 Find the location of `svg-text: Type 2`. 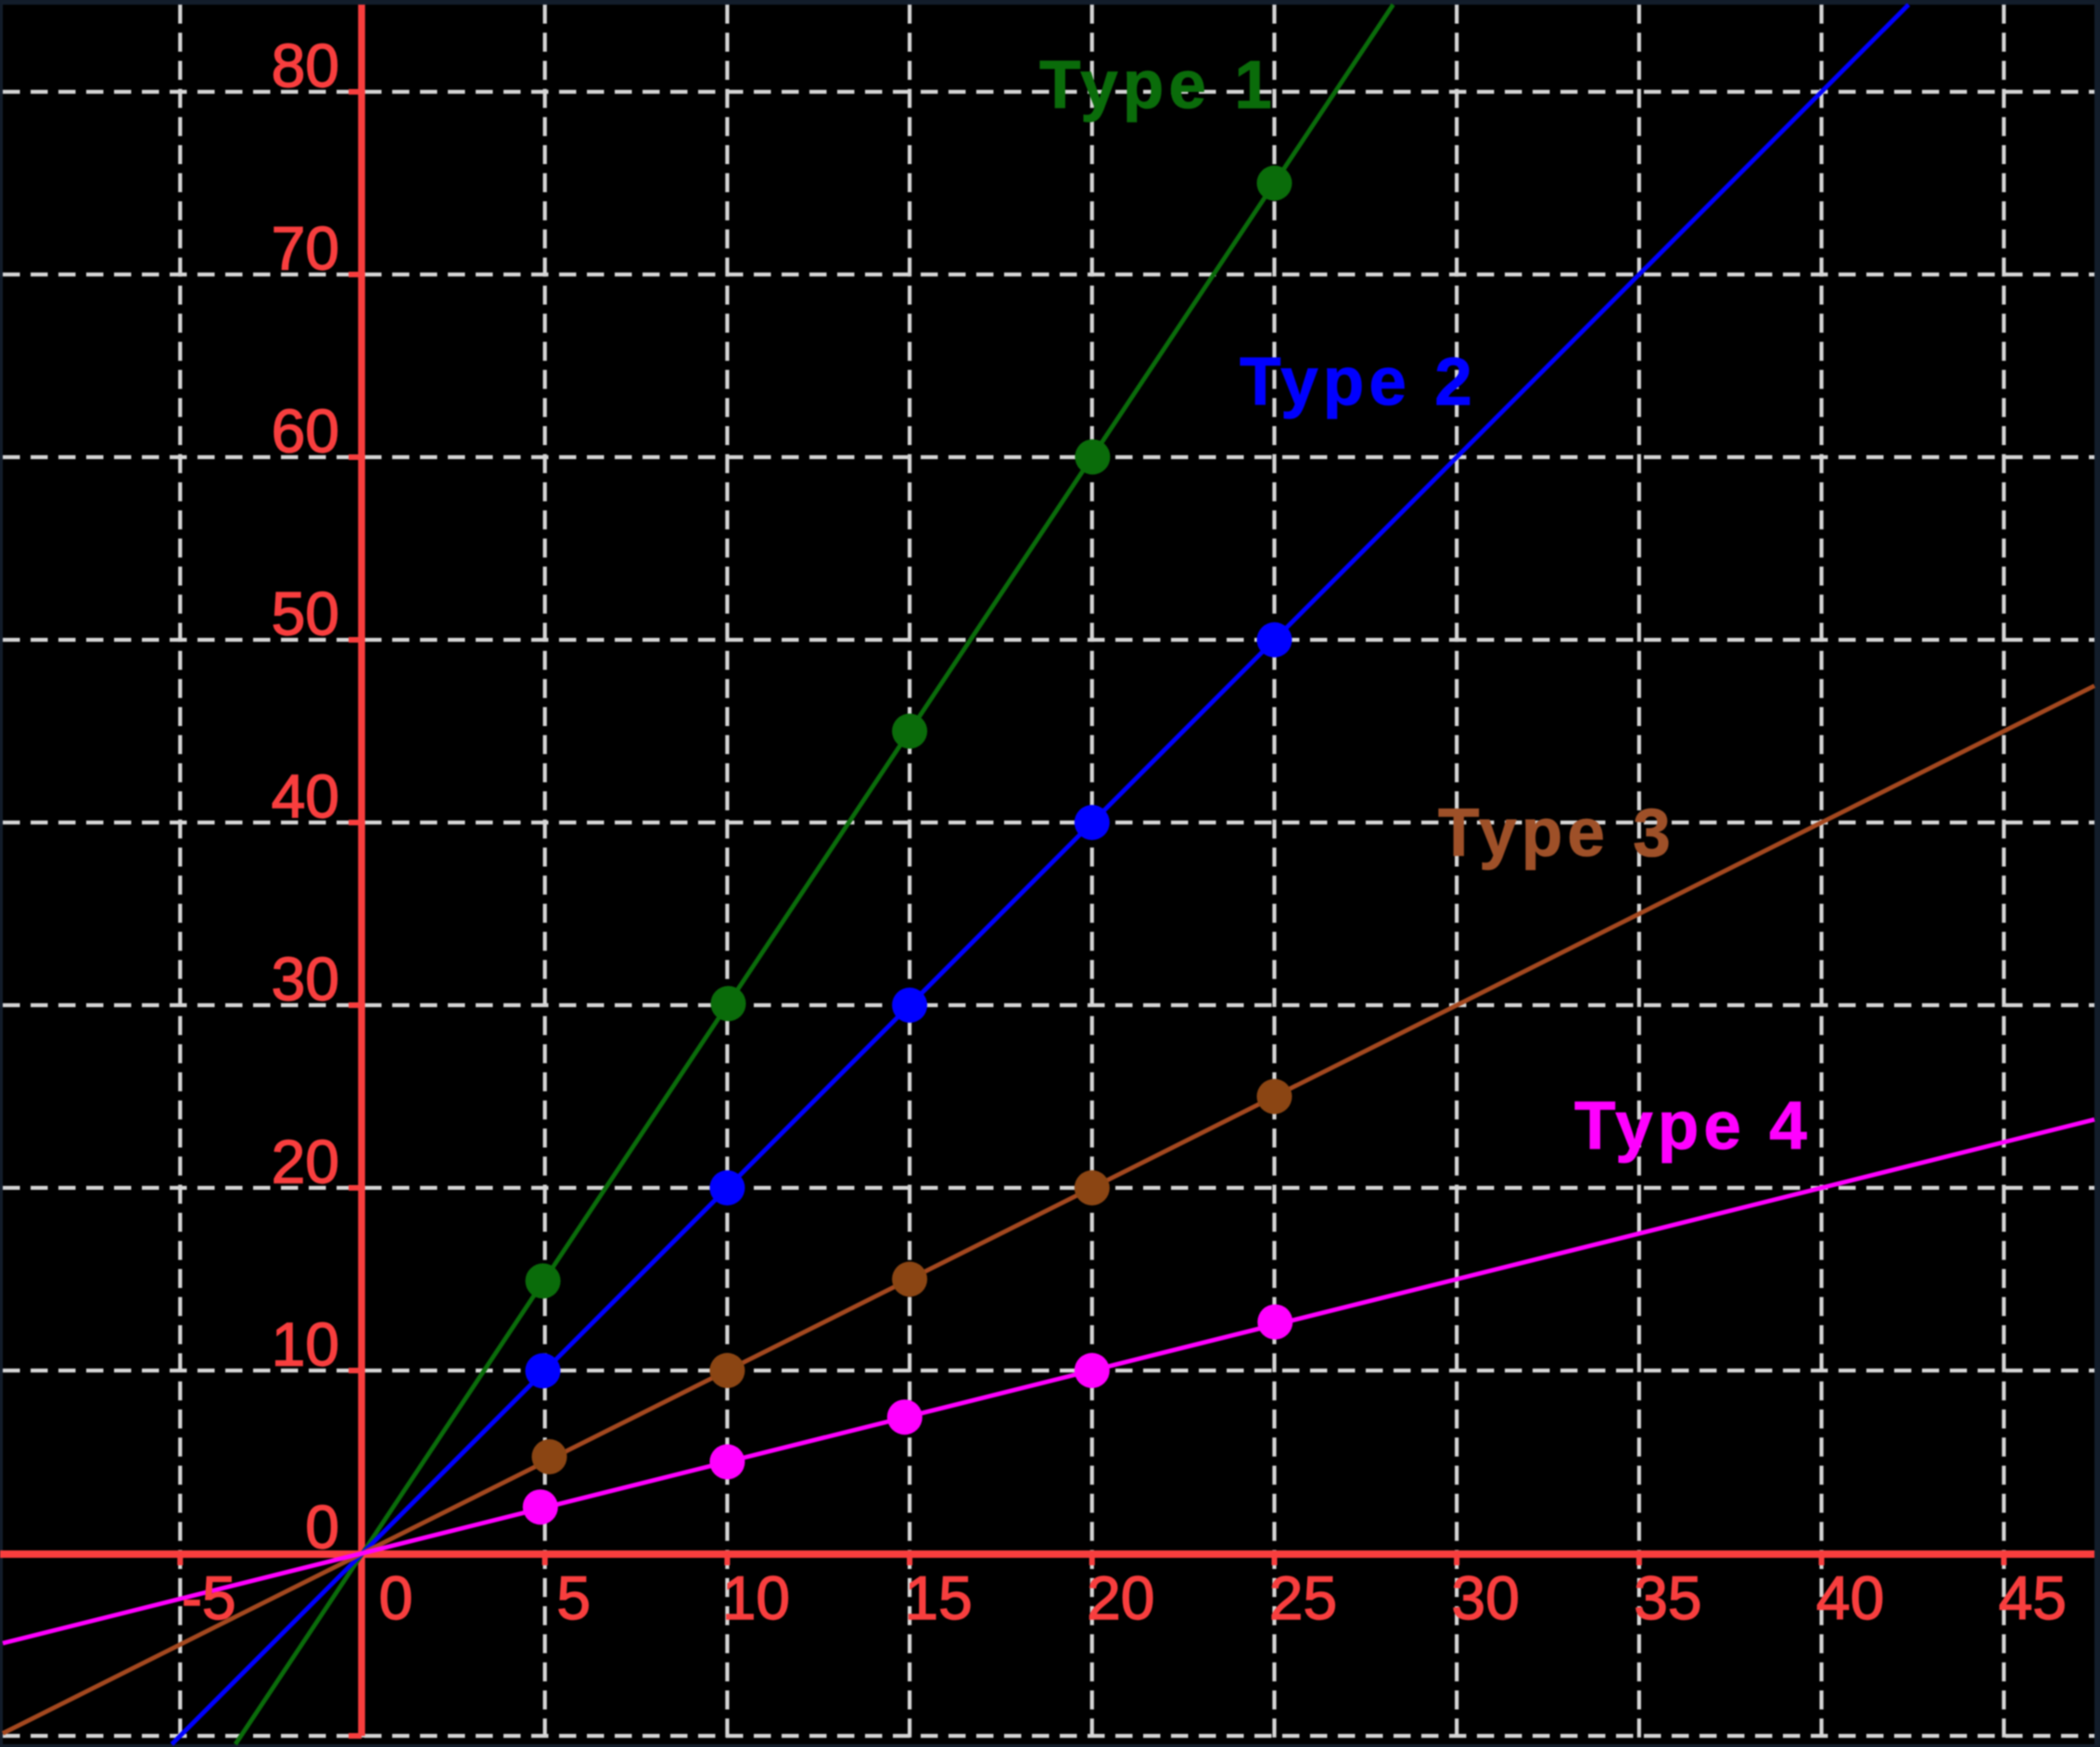

svg-text: Type 2 is located at coordinates (1358, 381).